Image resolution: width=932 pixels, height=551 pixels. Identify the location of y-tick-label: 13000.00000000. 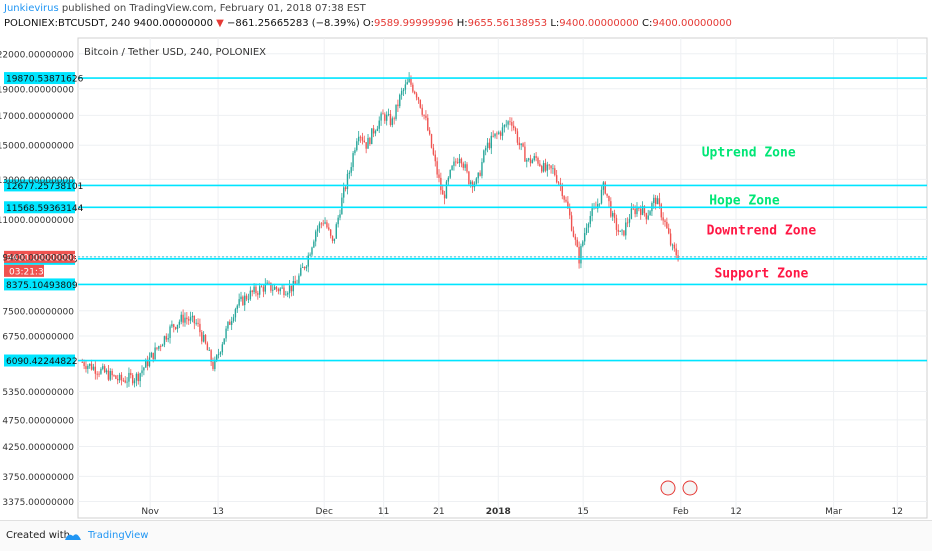
(37, 181).